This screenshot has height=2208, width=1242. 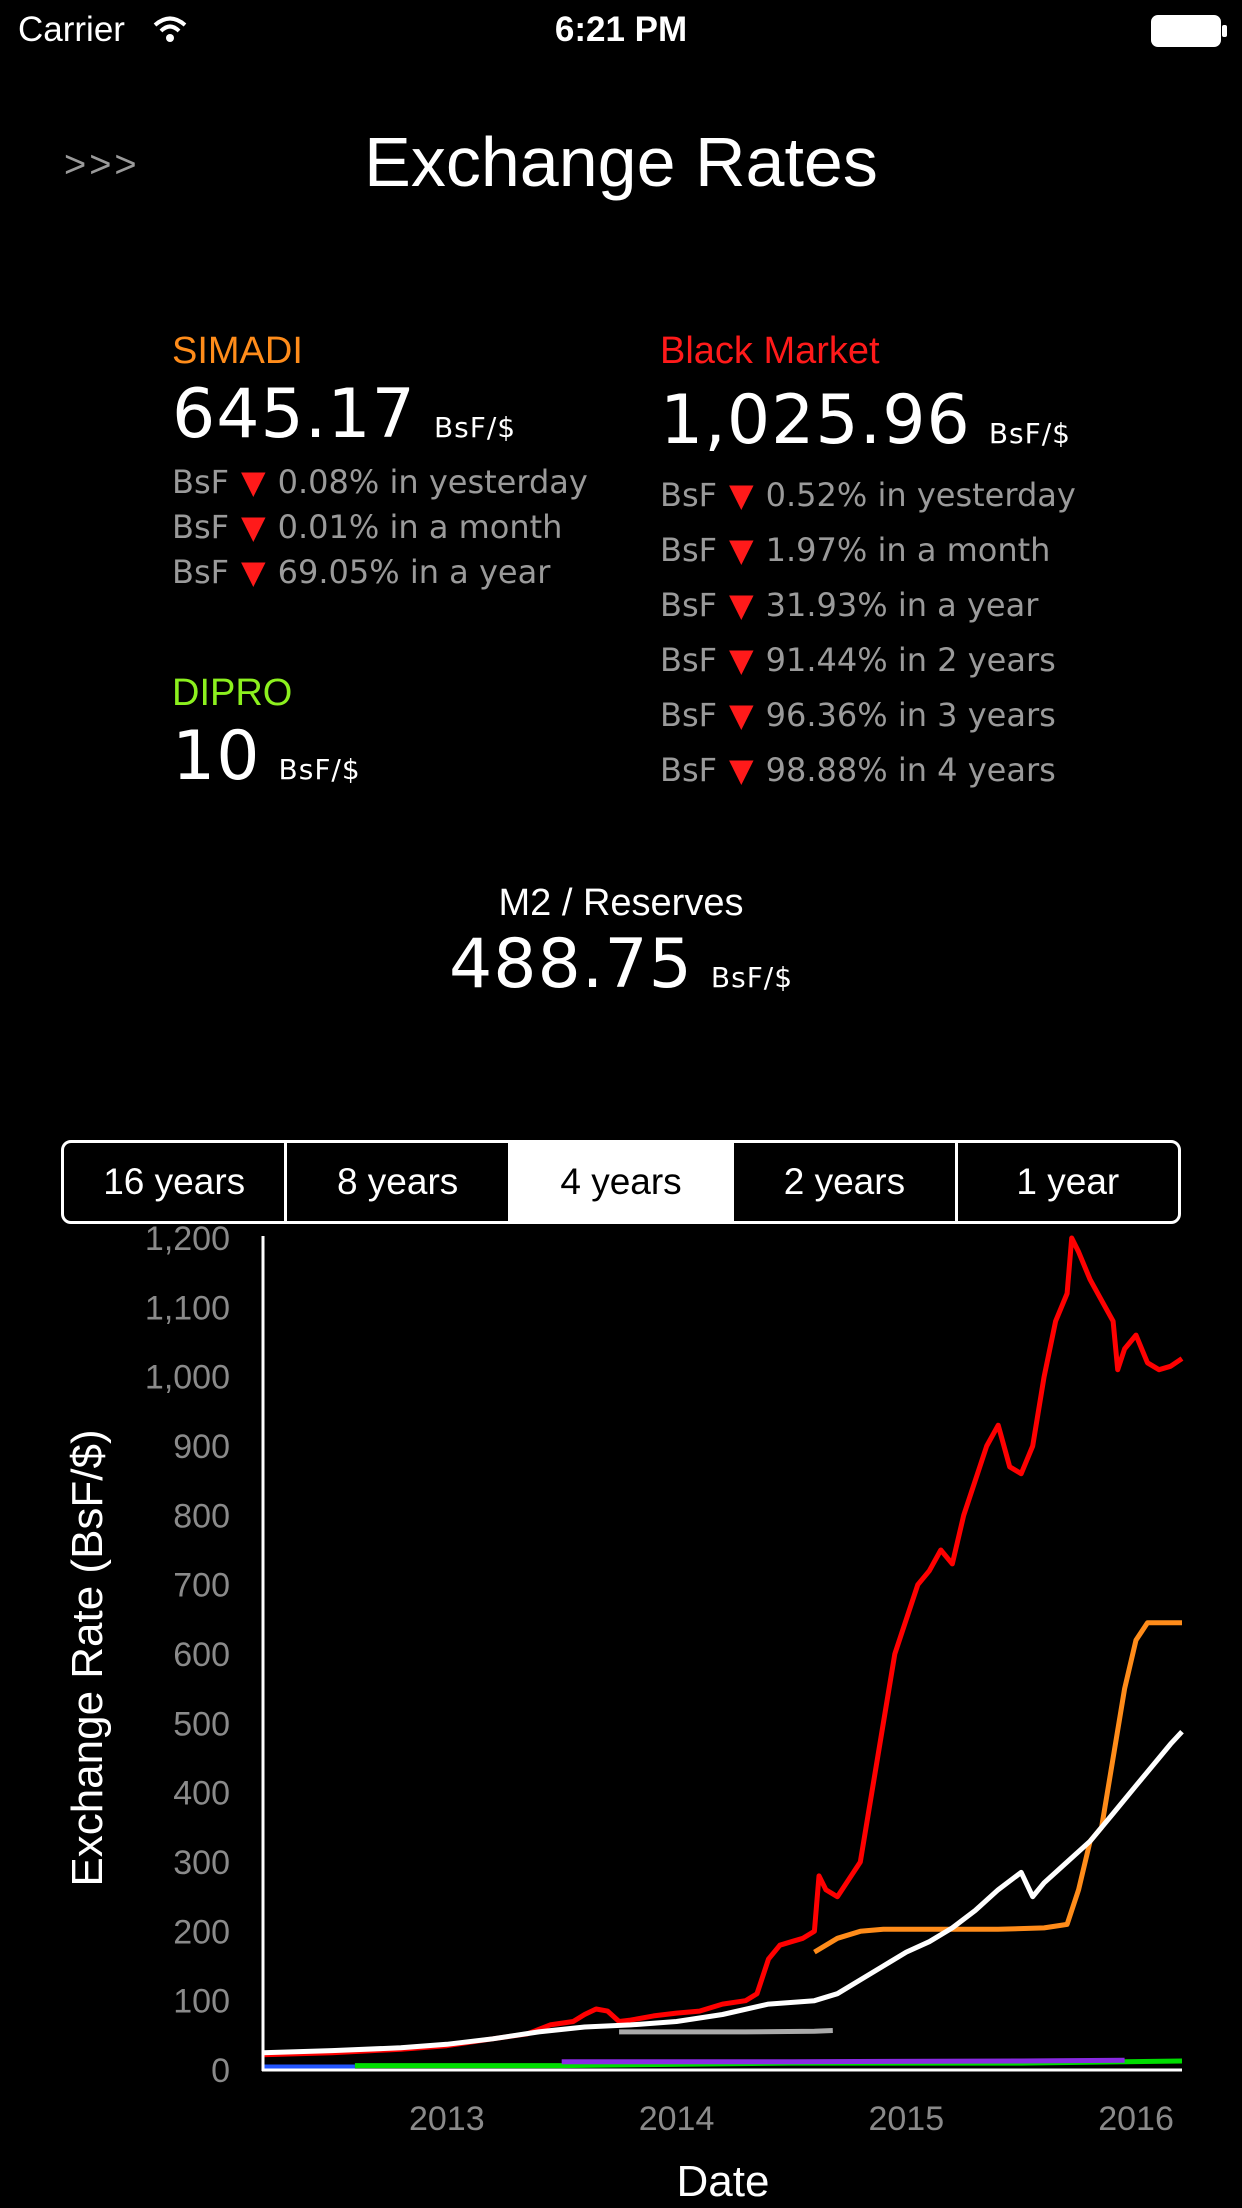 I want to click on change-row: BsF ▼ 91.44% in 2 years, so click(x=868, y=660).